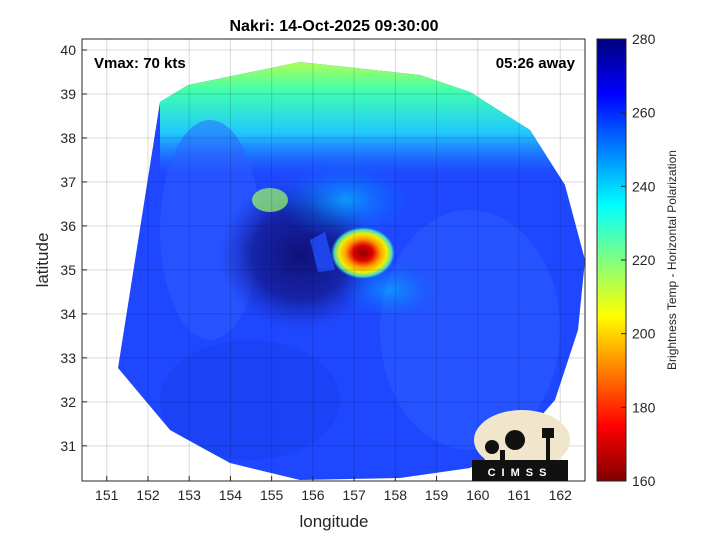 The width and height of the screenshot is (720, 540). I want to click on vmax-annotation: Vmax: 70 kts, so click(140, 63).